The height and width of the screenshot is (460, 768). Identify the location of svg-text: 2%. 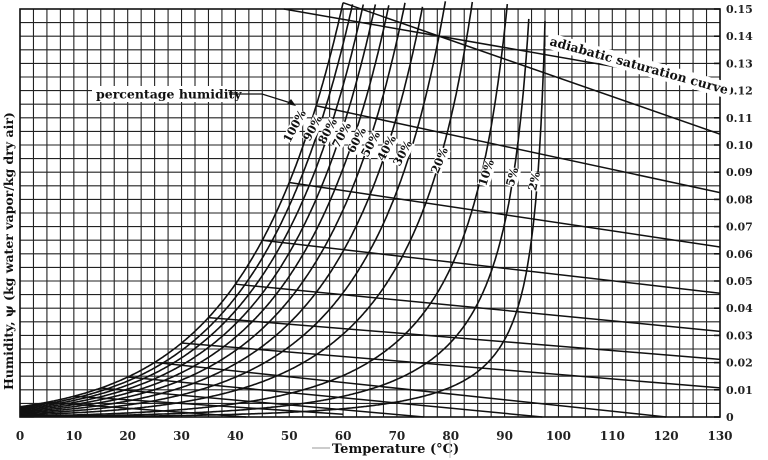
(534, 180).